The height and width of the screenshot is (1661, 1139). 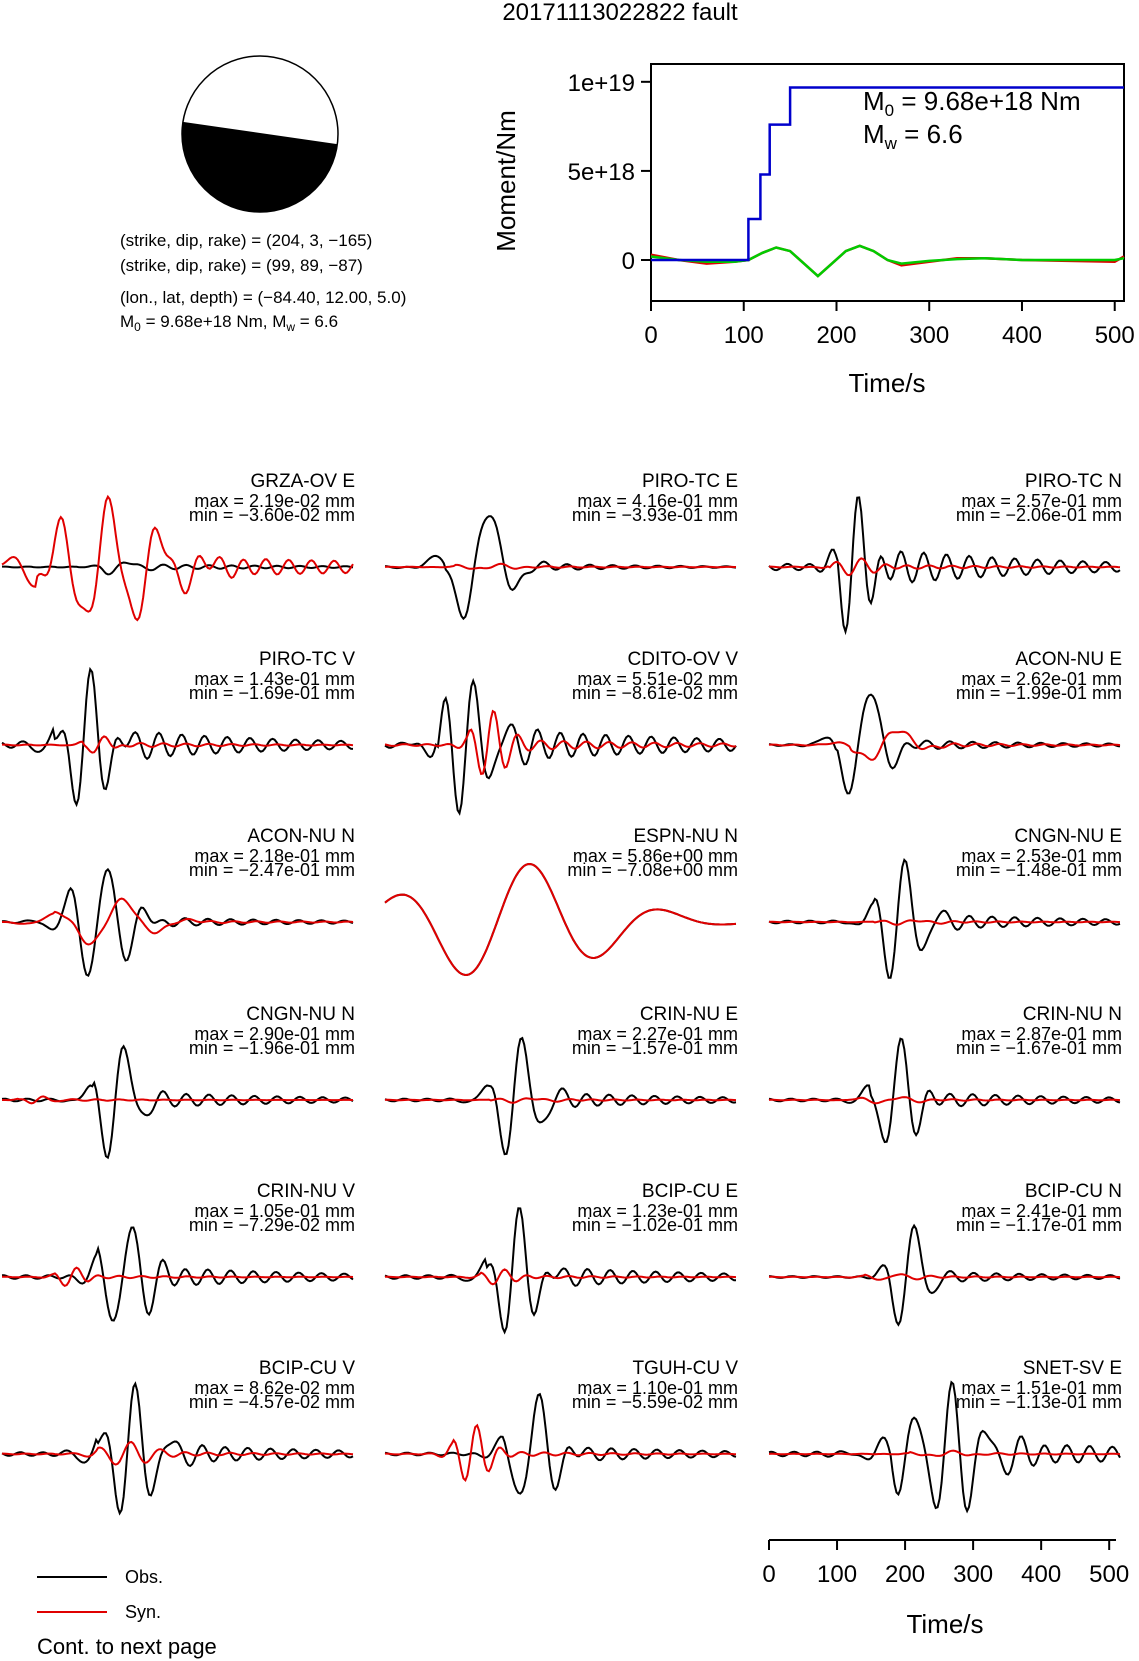 What do you see at coordinates (143, 1612) in the screenshot?
I see `legend-syn-label: Syn.` at bounding box center [143, 1612].